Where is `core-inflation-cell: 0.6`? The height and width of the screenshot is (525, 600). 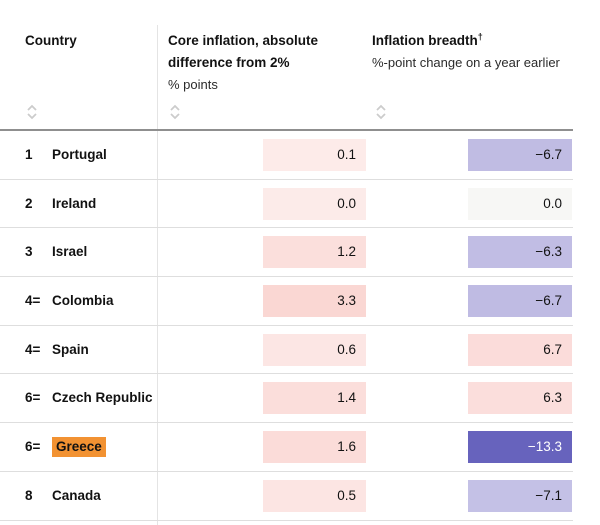 core-inflation-cell: 0.6 is located at coordinates (314, 349).